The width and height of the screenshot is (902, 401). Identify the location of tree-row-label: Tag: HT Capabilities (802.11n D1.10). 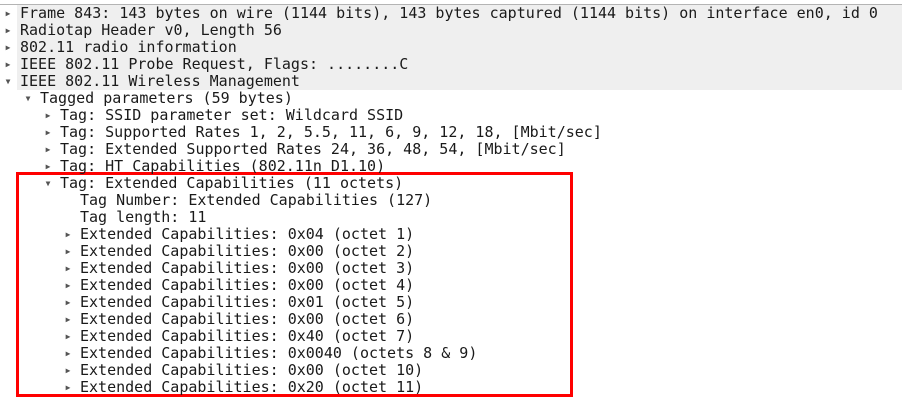
(223, 166).